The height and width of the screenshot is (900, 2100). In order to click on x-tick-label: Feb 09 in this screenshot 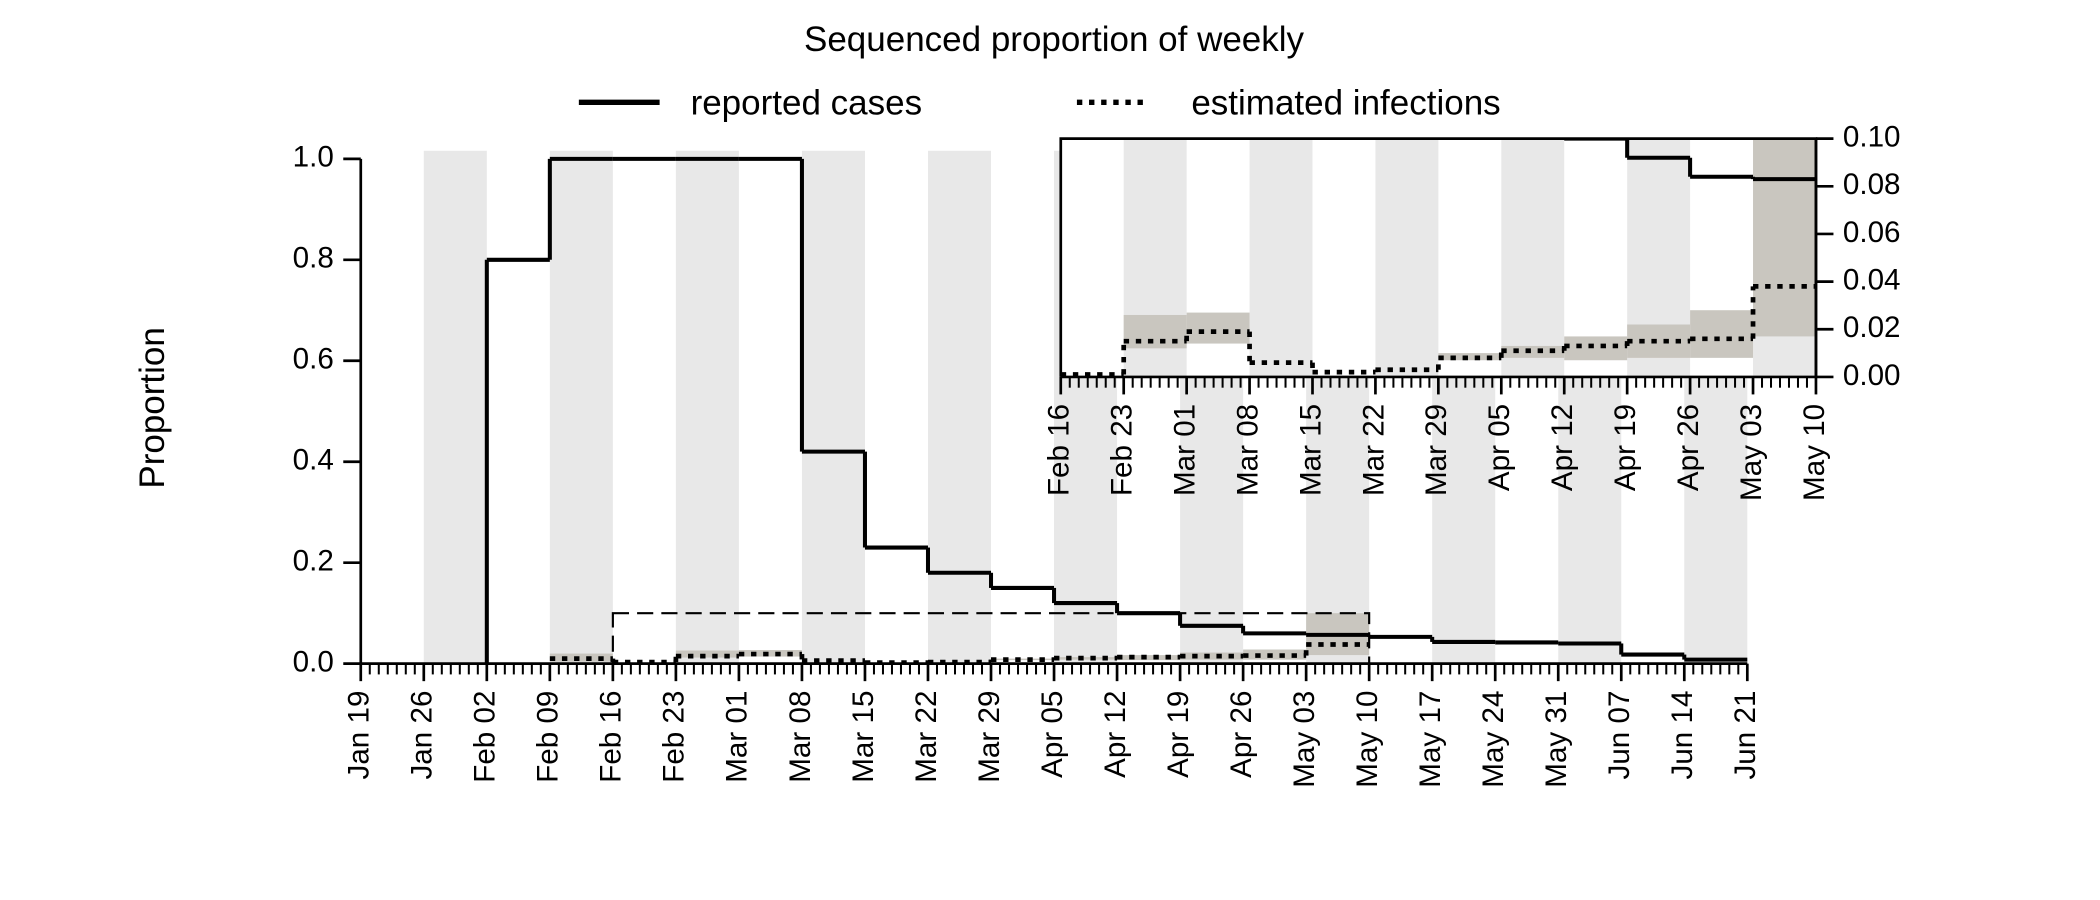, I will do `click(548, 737)`.